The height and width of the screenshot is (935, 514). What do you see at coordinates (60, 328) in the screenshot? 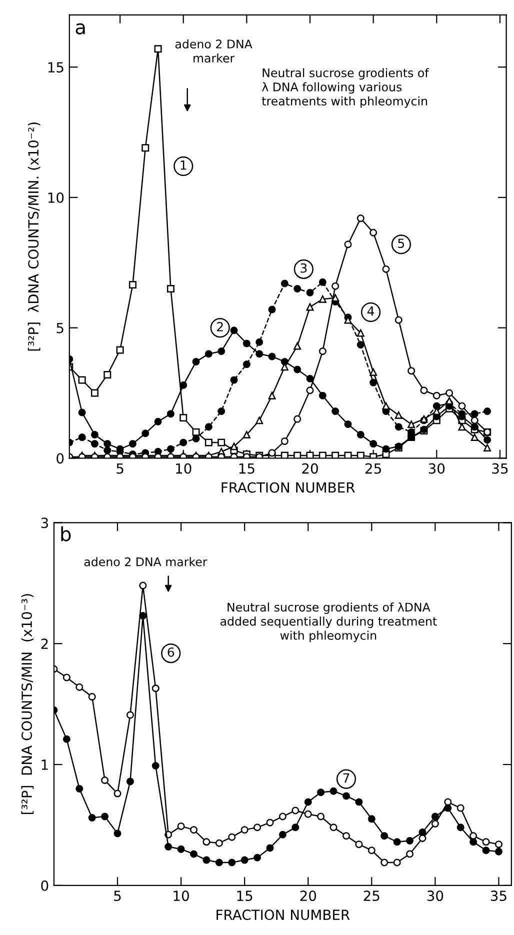
I see `y-tick-label: 5` at bounding box center [60, 328].